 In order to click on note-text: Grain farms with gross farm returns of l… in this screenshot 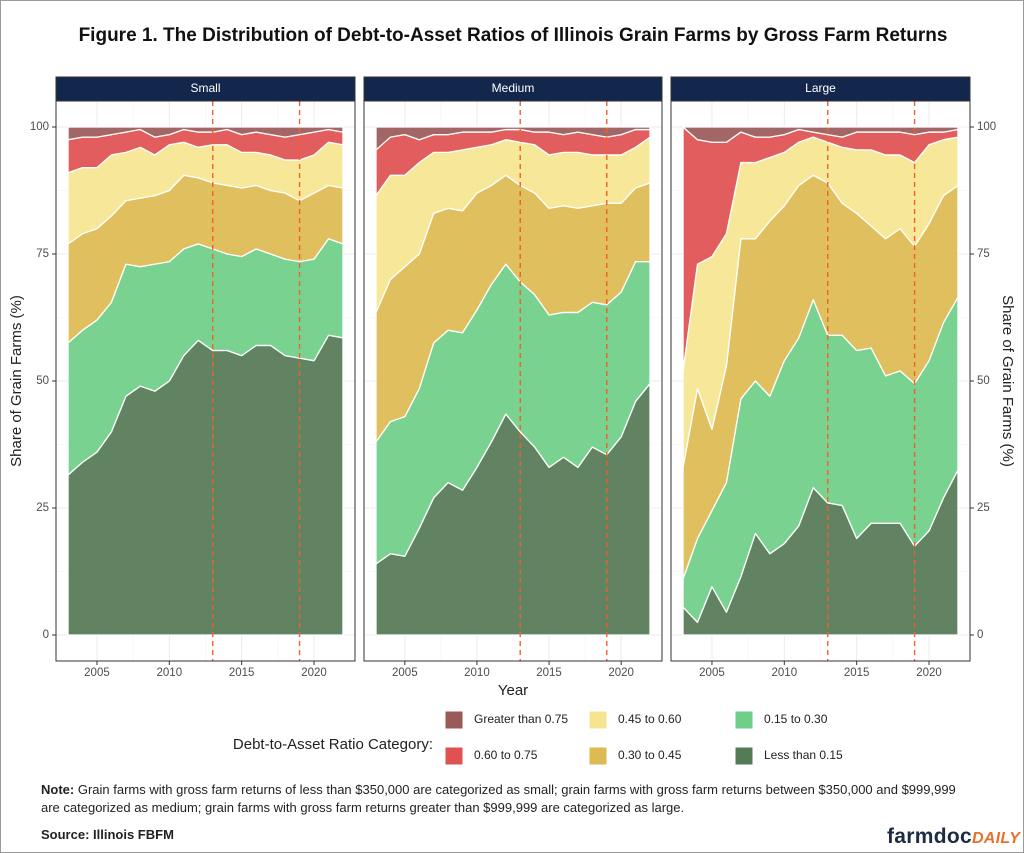, I will do `click(498, 798)`.